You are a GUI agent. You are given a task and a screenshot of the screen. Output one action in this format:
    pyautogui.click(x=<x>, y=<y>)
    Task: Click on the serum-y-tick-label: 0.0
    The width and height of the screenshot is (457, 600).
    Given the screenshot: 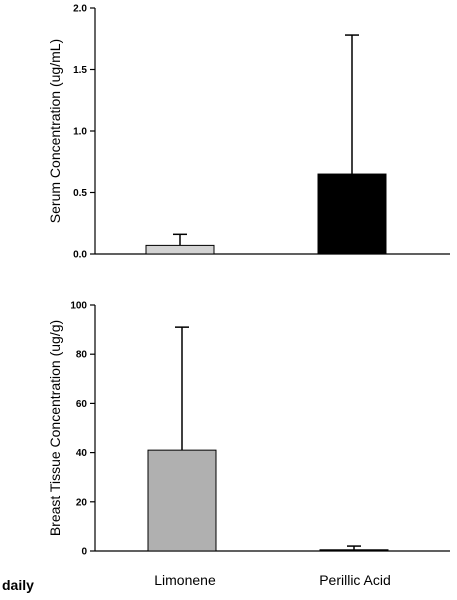 What is the action you would take?
    pyautogui.click(x=80, y=255)
    